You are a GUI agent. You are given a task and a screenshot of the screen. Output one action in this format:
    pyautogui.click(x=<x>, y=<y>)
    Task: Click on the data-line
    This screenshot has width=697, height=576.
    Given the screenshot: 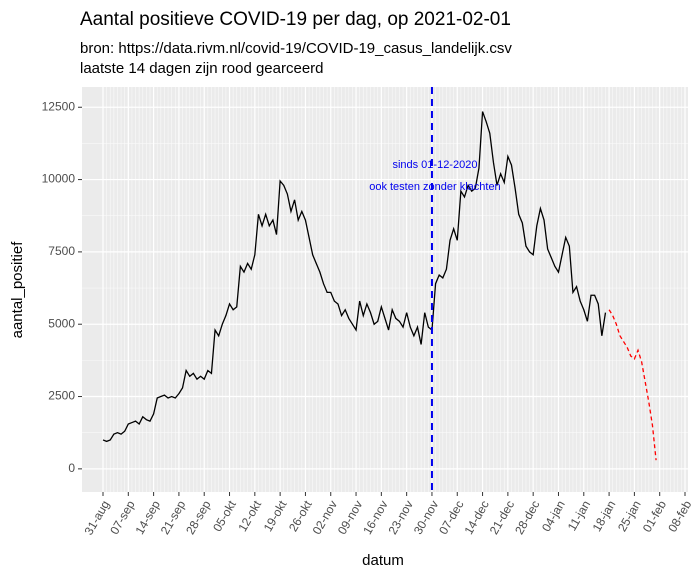 What is the action you would take?
    pyautogui.click(x=632, y=385)
    